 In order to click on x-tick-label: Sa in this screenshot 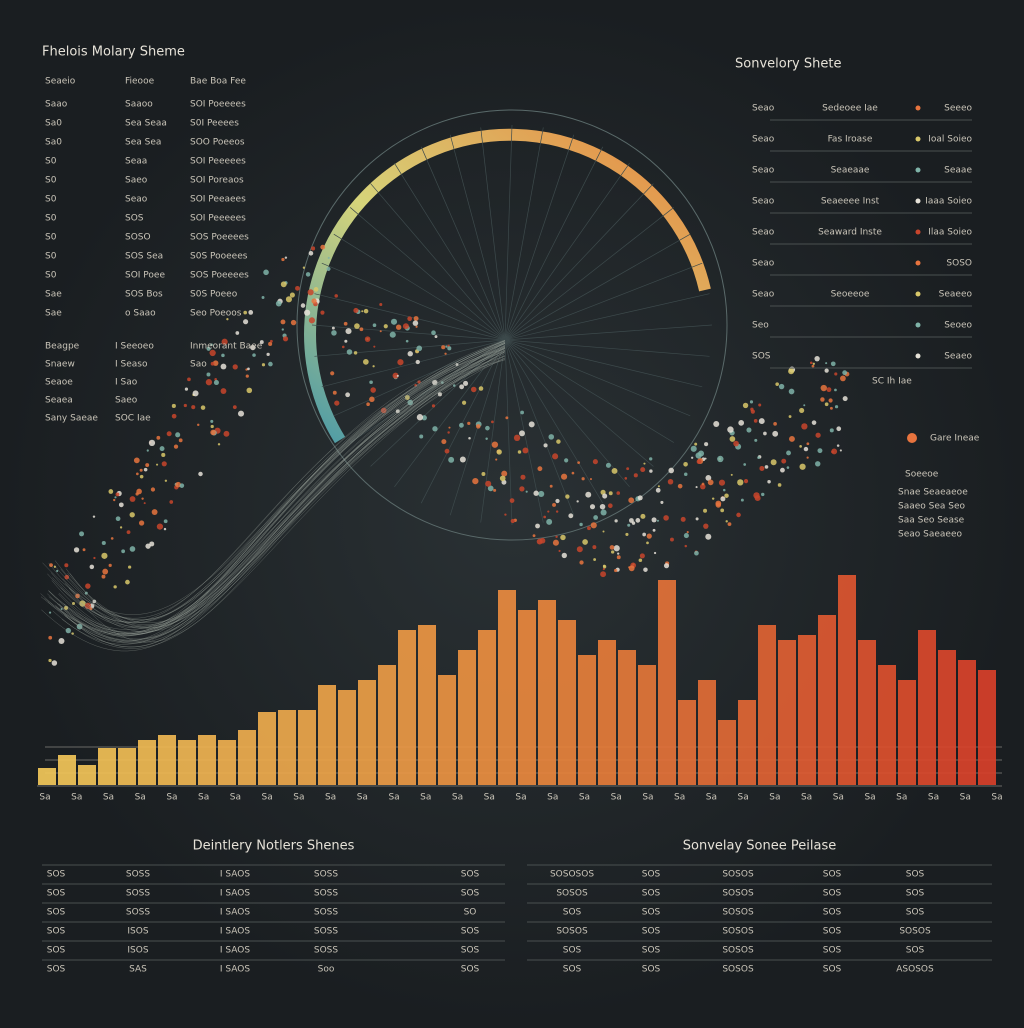, I will do `click(774, 798)`.